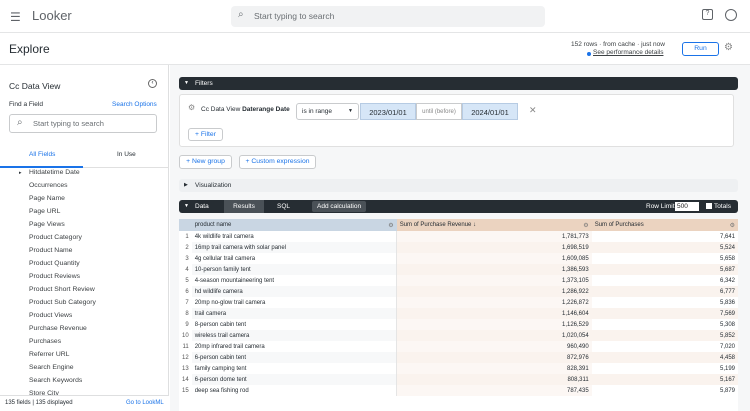 This screenshot has height=411, width=750. I want to click on field-item: Page Views, so click(47, 224).